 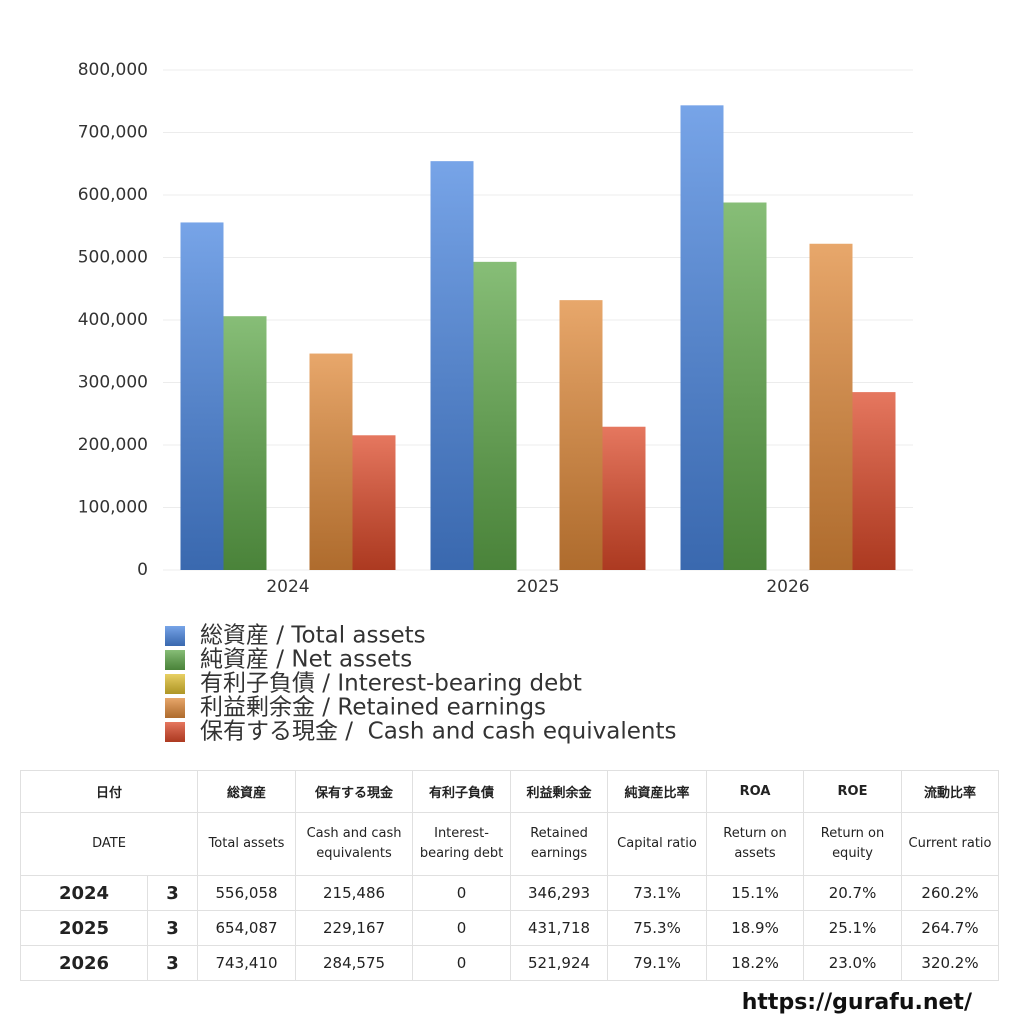 What do you see at coordinates (354, 791) in the screenshot?
I see `table-cell: 保有する現金` at bounding box center [354, 791].